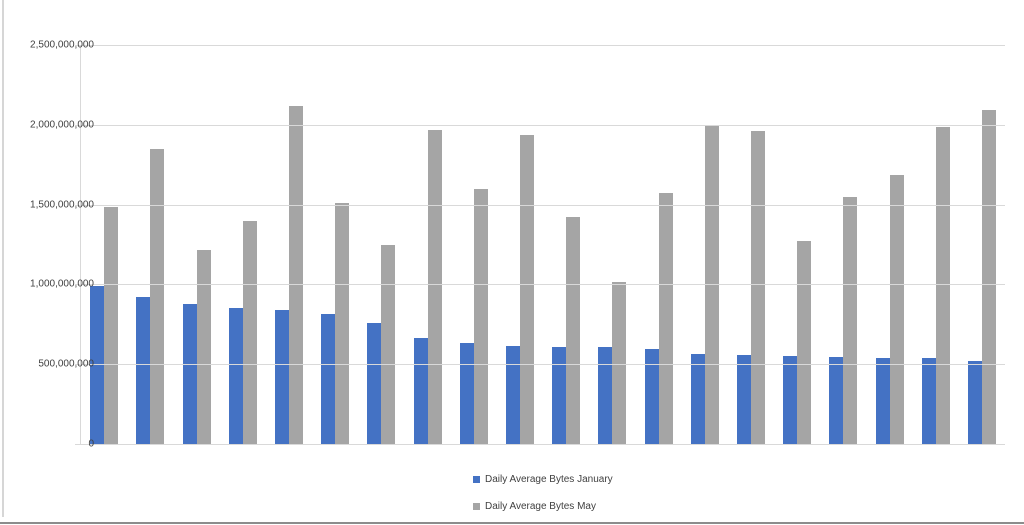 The image size is (1024, 525). I want to click on window-left-border, so click(3, 258).